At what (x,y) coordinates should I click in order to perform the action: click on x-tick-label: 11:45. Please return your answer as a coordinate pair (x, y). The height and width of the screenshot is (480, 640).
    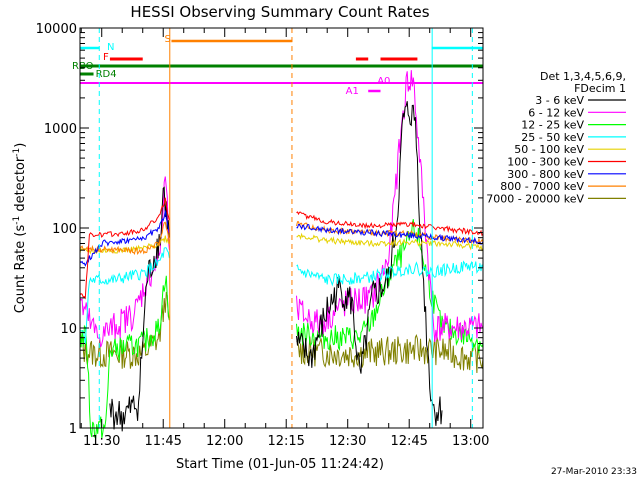
    Looking at the image, I should click on (162, 441).